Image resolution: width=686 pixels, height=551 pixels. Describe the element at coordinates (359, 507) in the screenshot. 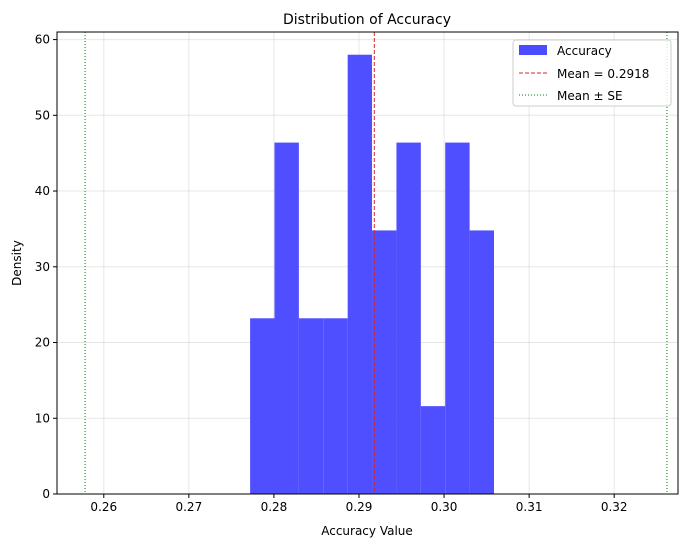

I see `x-tick-label: 0.29` at that location.